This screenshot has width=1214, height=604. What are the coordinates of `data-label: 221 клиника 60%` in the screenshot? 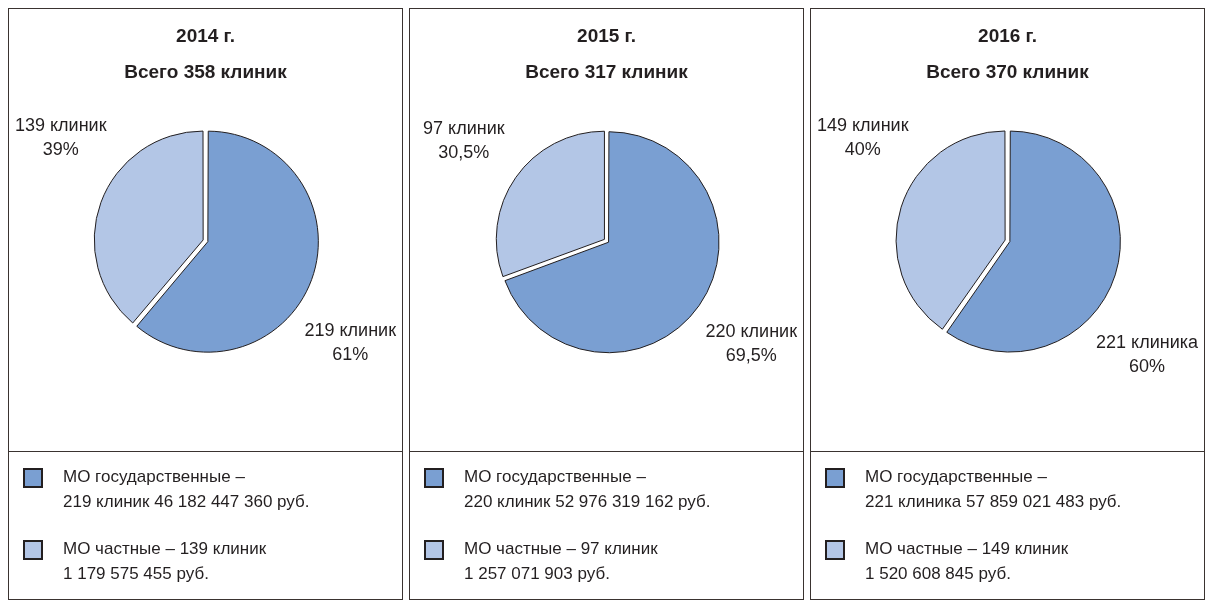 It's located at (1147, 353).